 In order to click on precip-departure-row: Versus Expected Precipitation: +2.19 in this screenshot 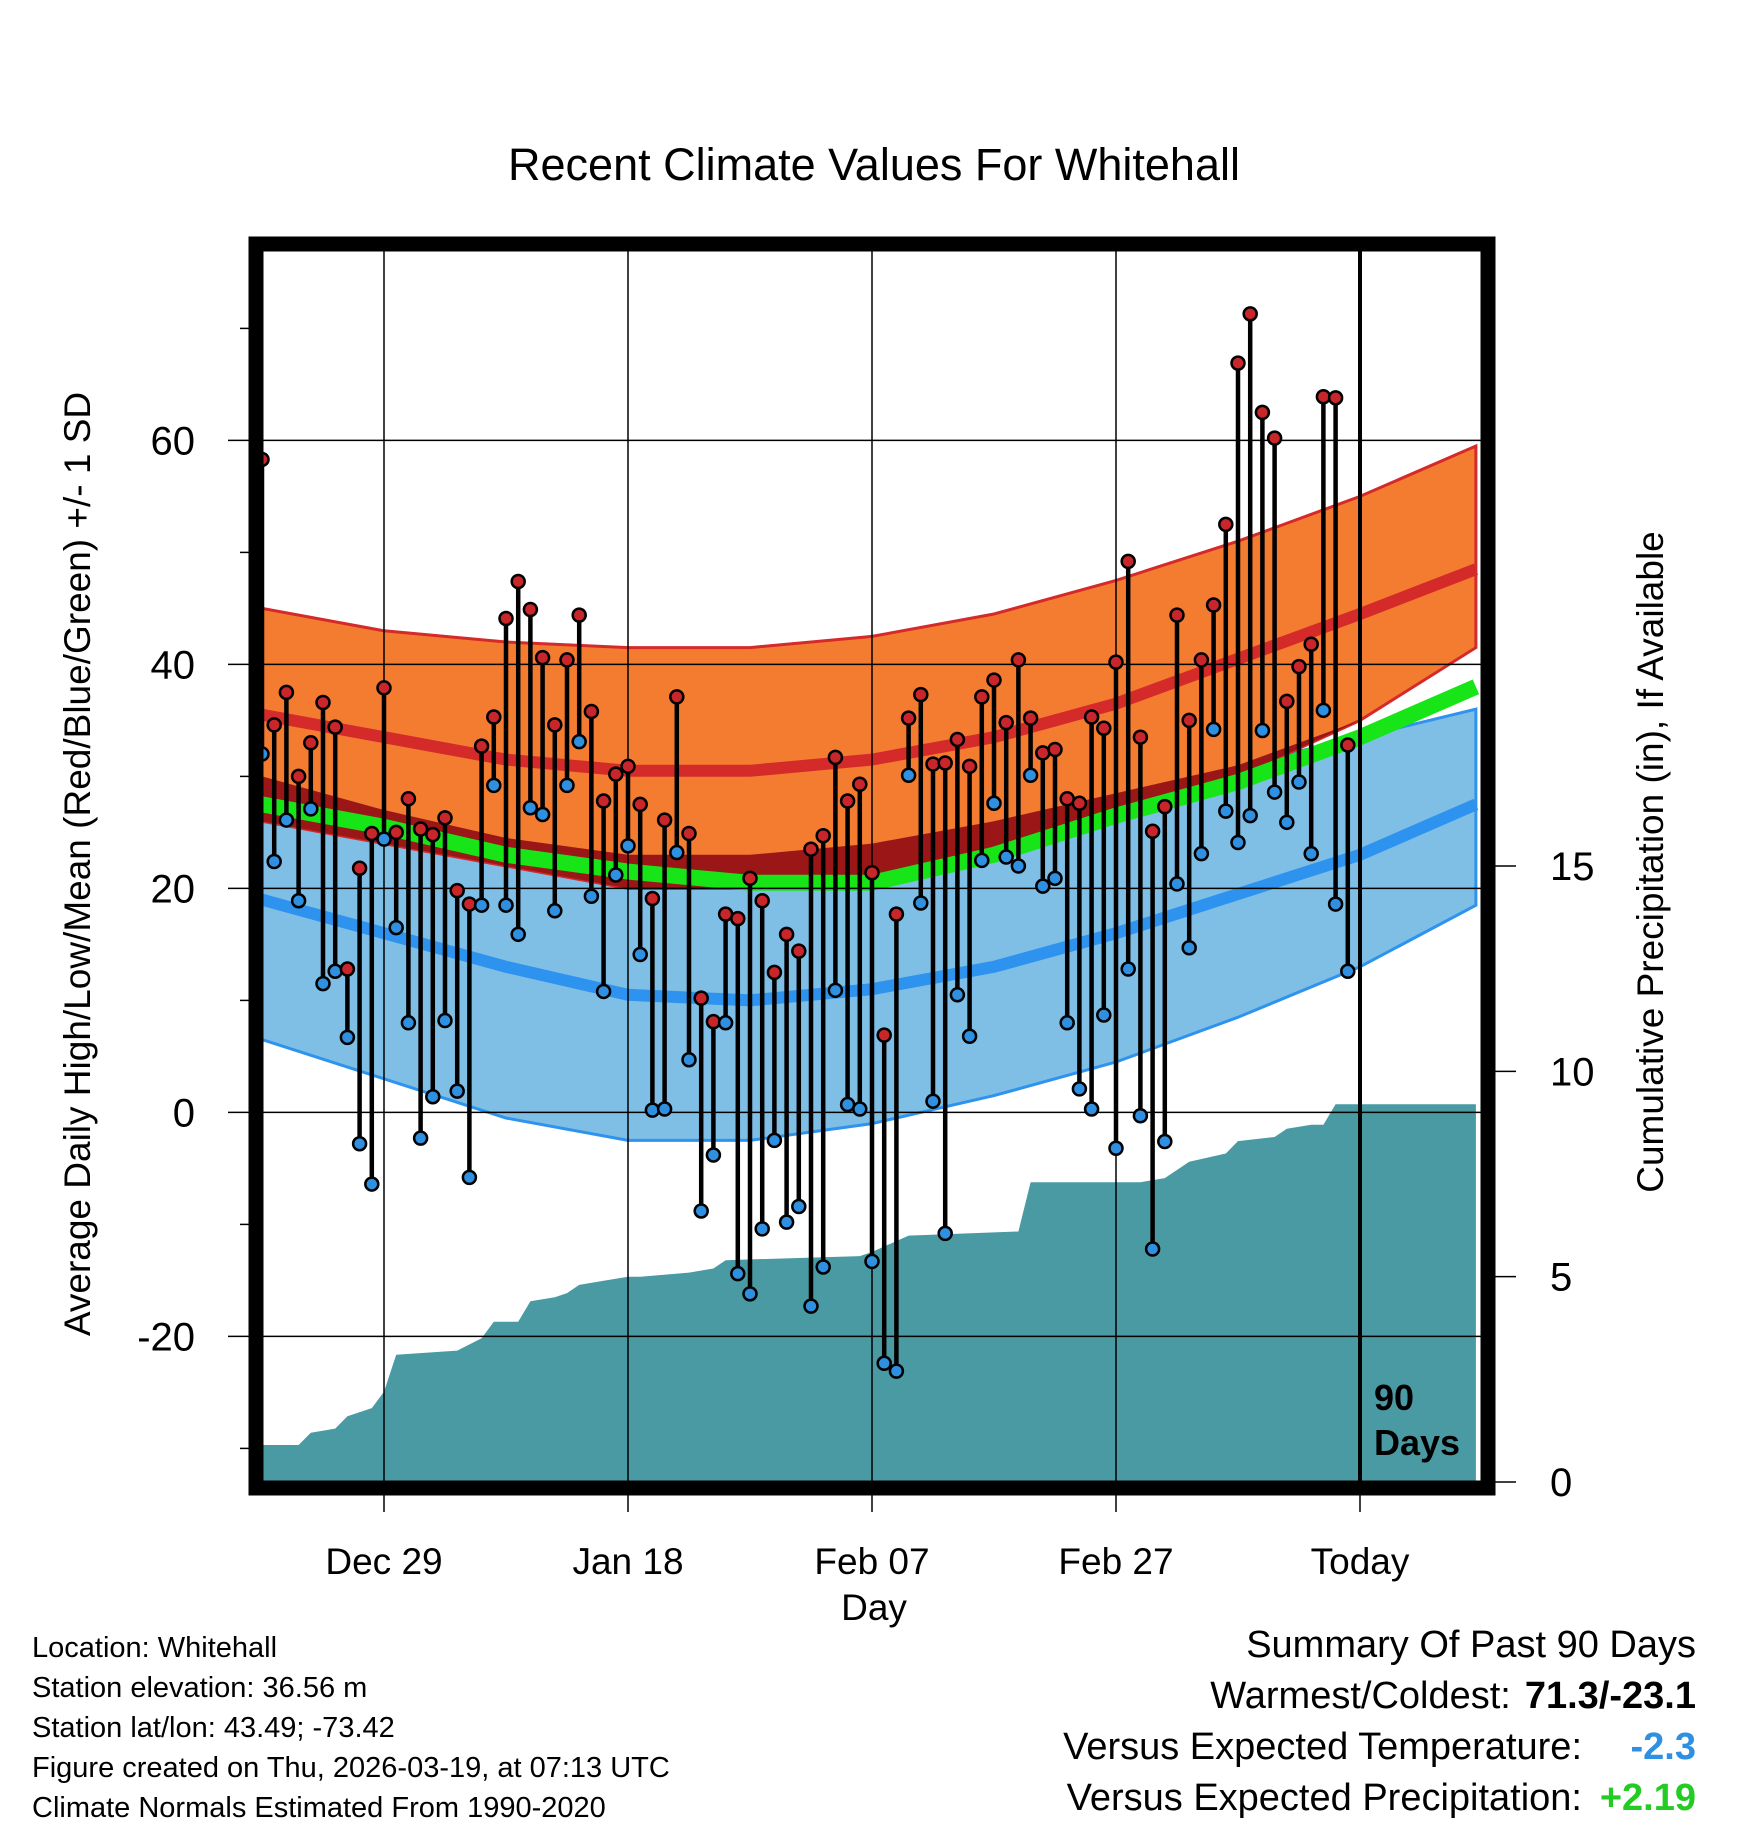, I will do `click(1379, 1798)`.